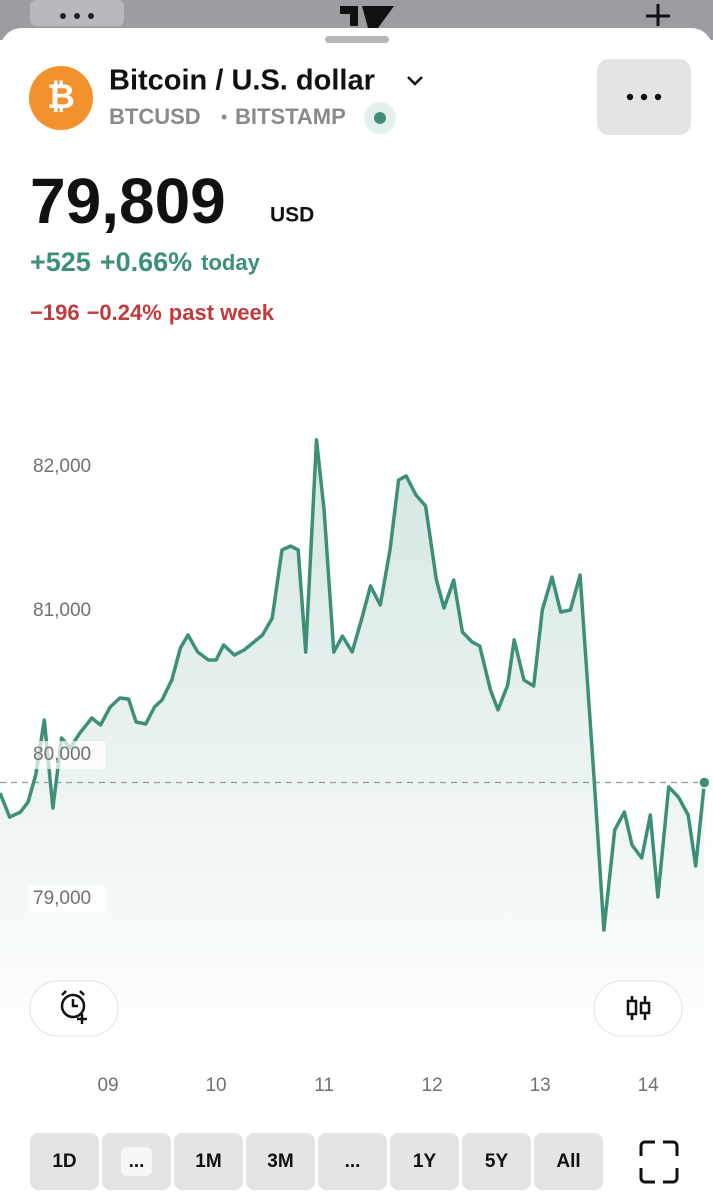 Image resolution: width=713 pixels, height=1200 pixels. What do you see at coordinates (222, 312) in the screenshot?
I see `period-label: past week` at bounding box center [222, 312].